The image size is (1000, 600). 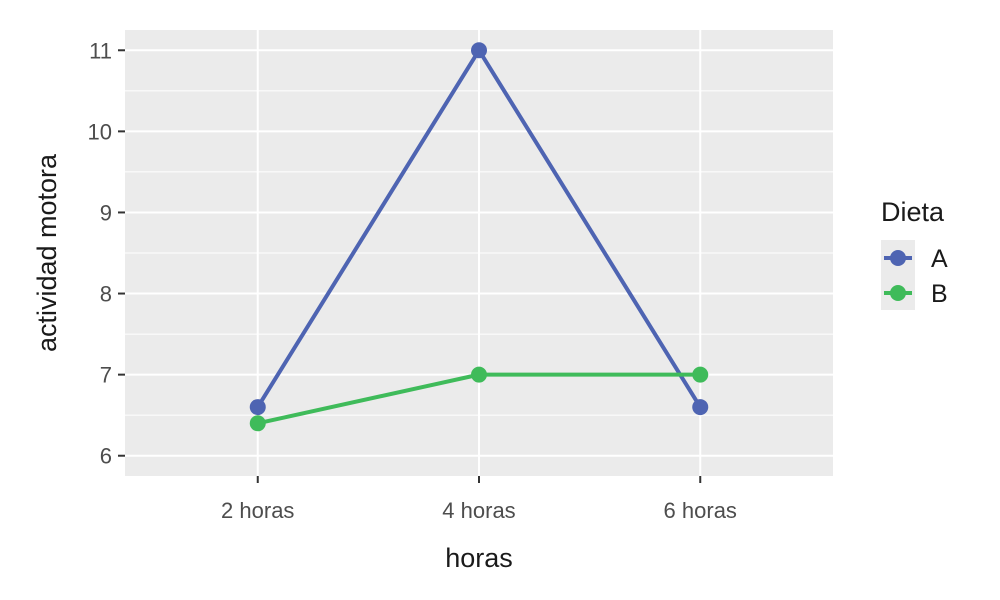 I want to click on x-axis: 2 horas 4 horas 6 horas, so click(x=479, y=499).